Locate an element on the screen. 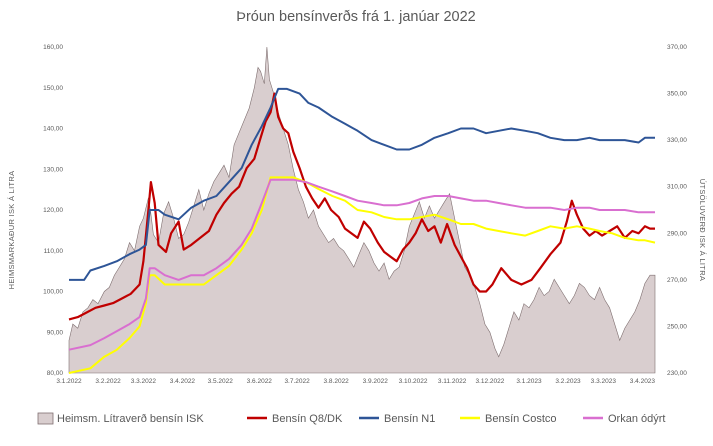 This screenshot has width=713, height=446. x-tick-label: 3.12.2022 is located at coordinates (489, 381).